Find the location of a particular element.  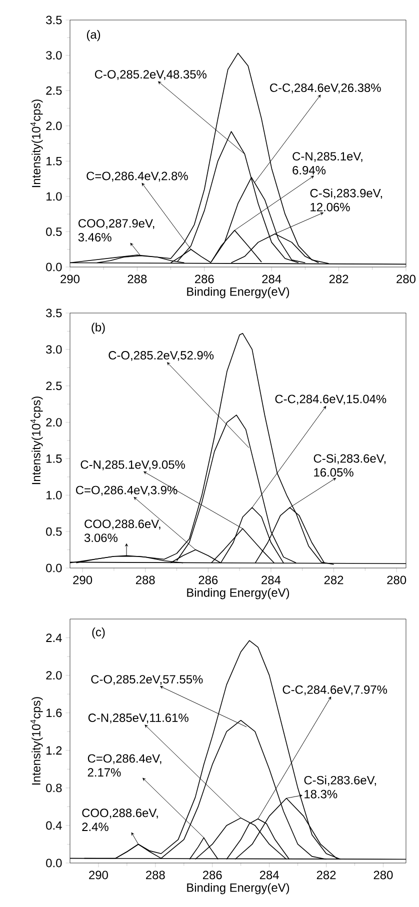

annotation: COO,287.9eV, 3.46% is located at coordinates (116, 230).